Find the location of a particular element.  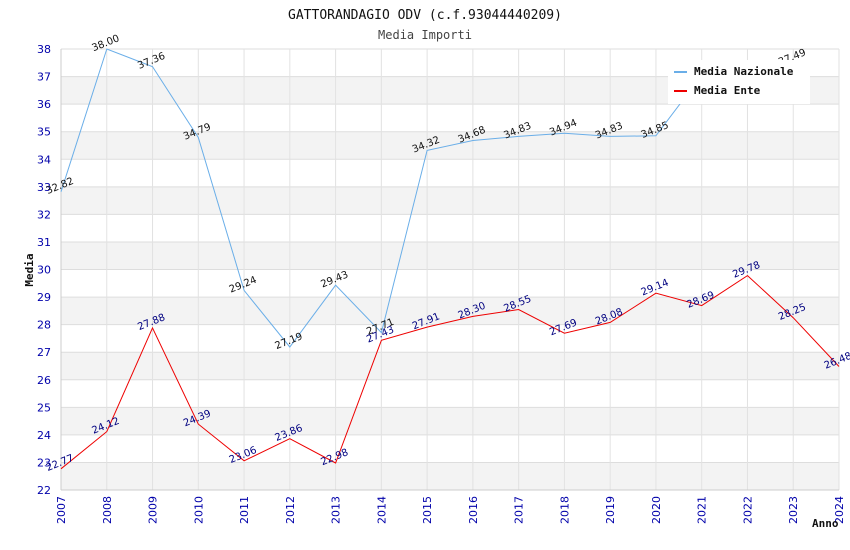

y-tick-label: 33 is located at coordinates (44, 187).